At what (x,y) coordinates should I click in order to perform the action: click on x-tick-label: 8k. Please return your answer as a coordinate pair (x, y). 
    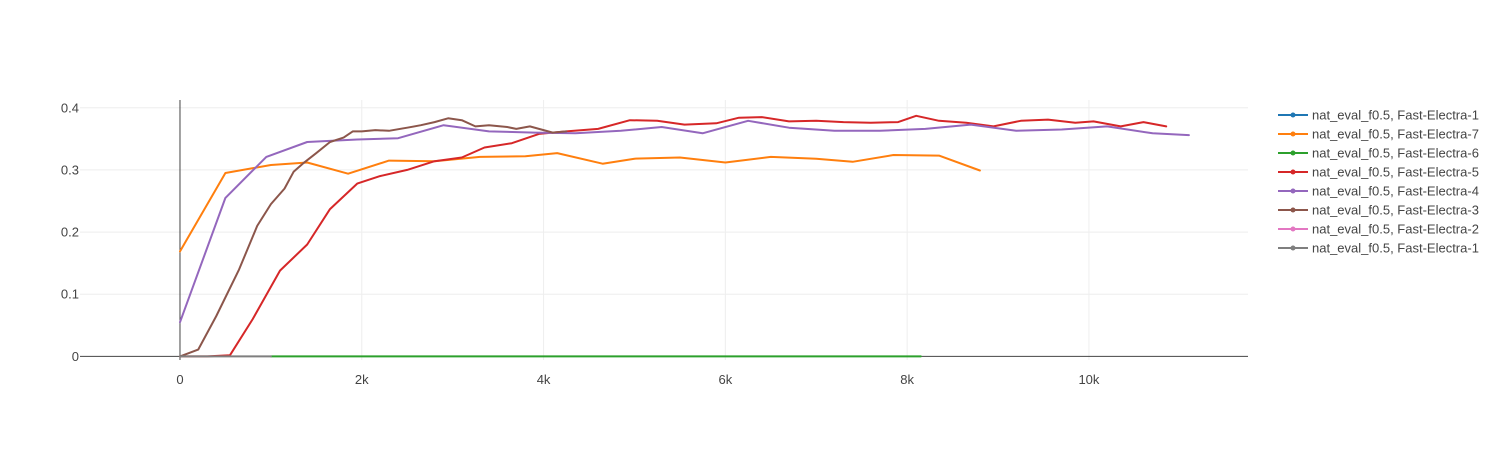
    Looking at the image, I should click on (907, 379).